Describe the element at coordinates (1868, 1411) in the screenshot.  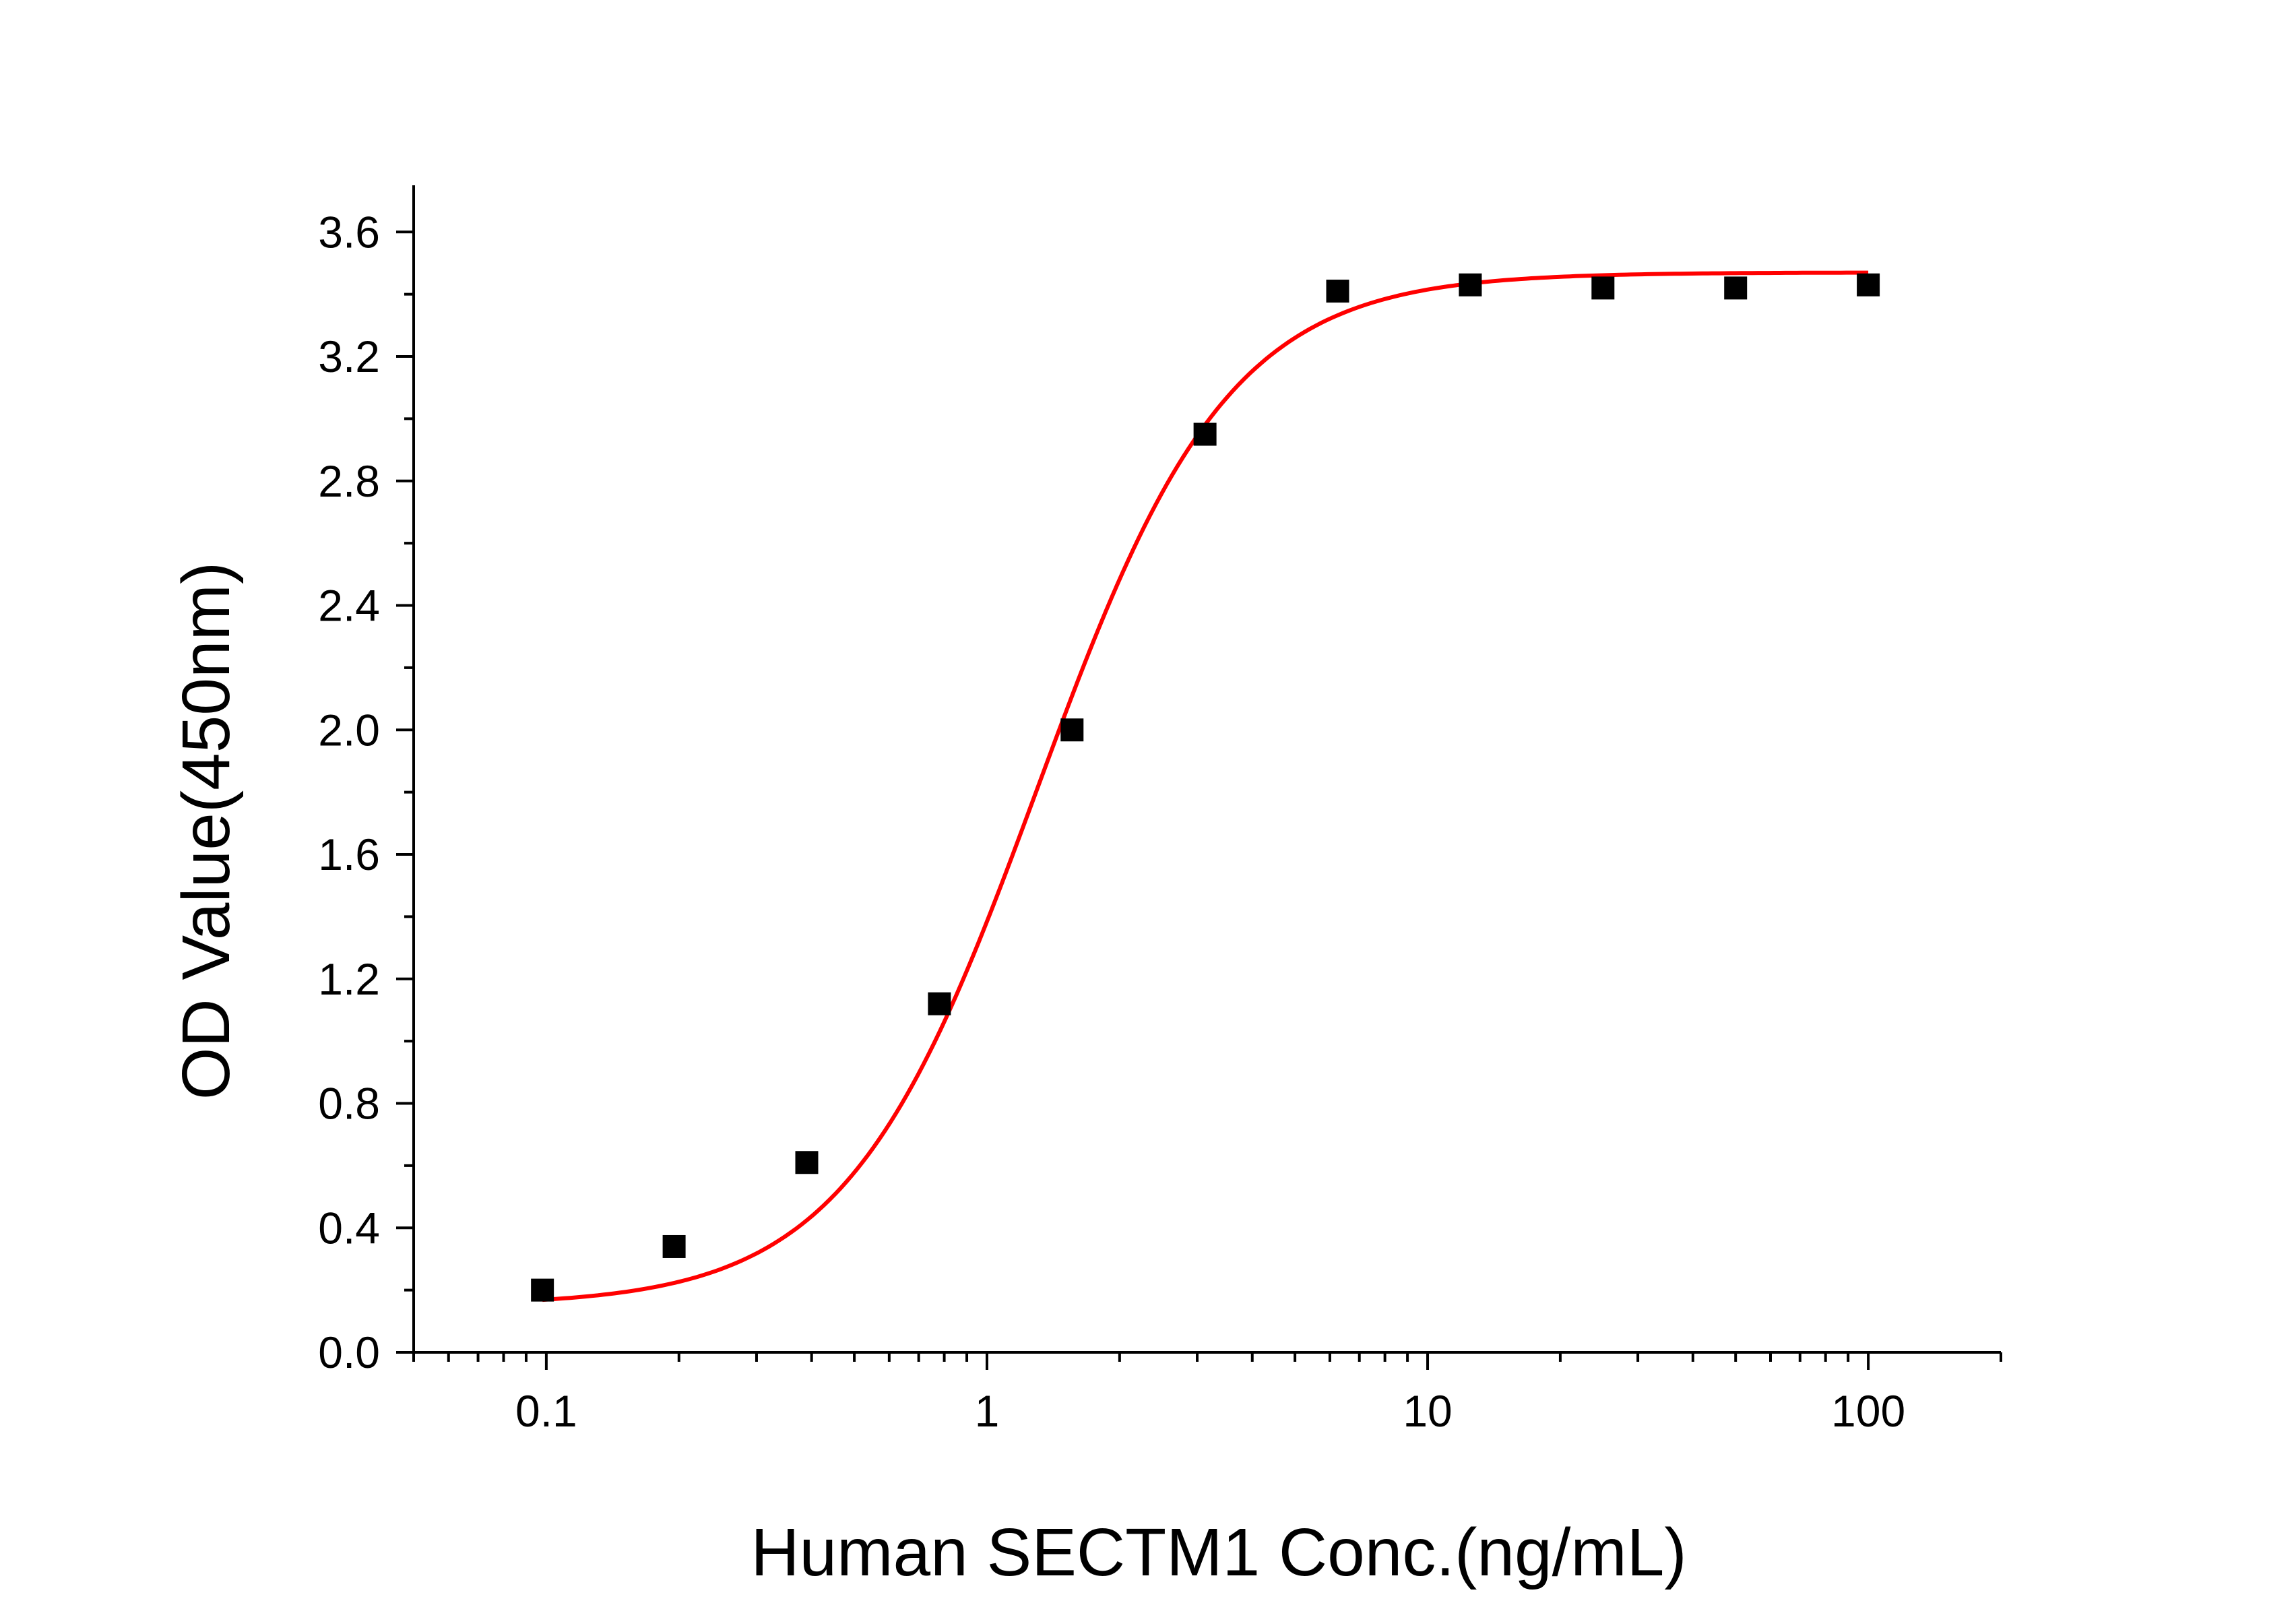
I see `x-tick-label: 100` at that location.